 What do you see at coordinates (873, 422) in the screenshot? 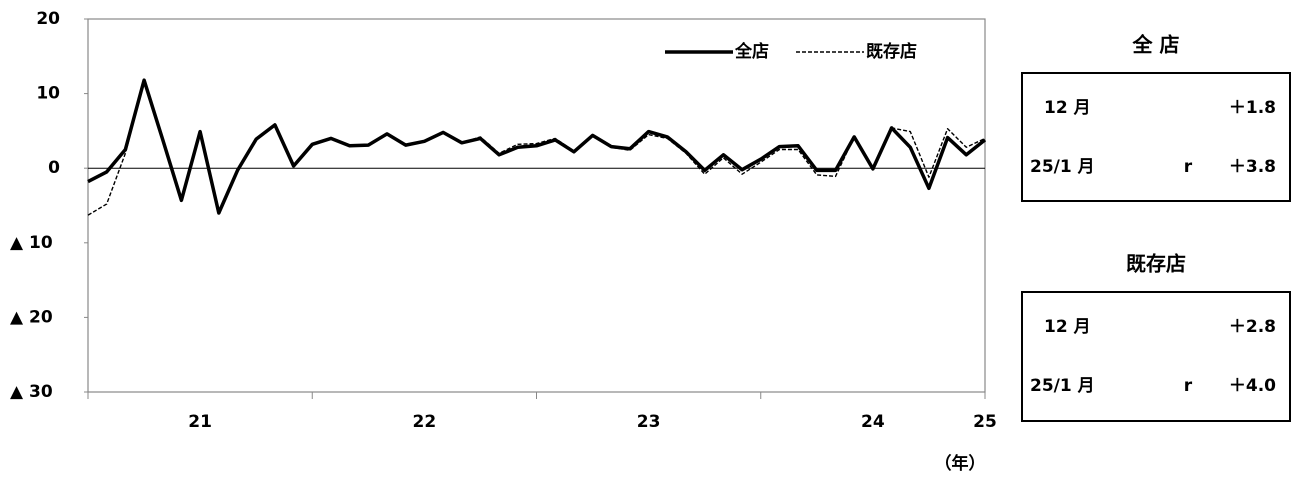
I see `x-tick-label: 24` at bounding box center [873, 422].